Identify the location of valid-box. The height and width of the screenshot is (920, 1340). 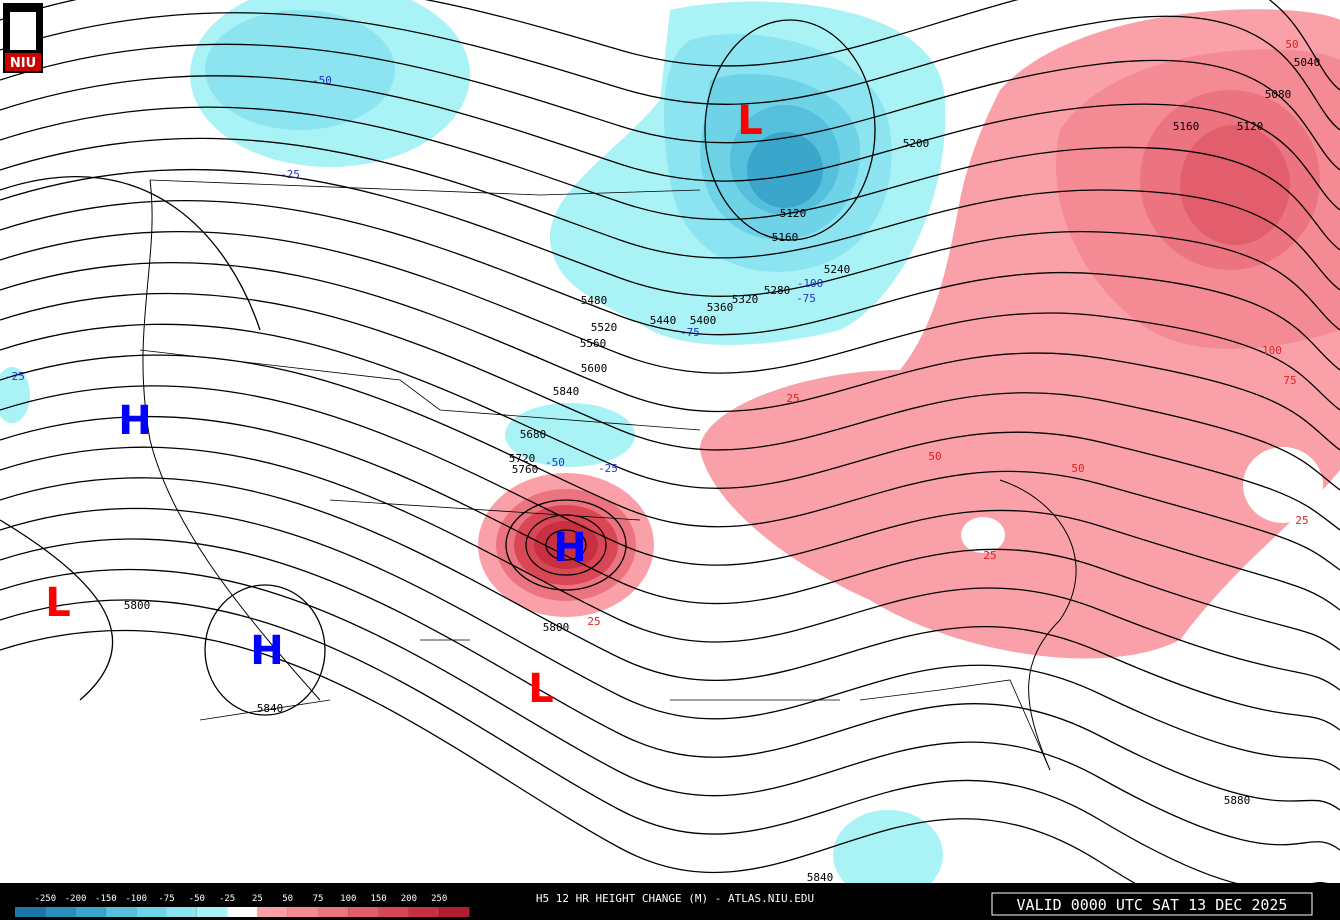
(1152, 904).